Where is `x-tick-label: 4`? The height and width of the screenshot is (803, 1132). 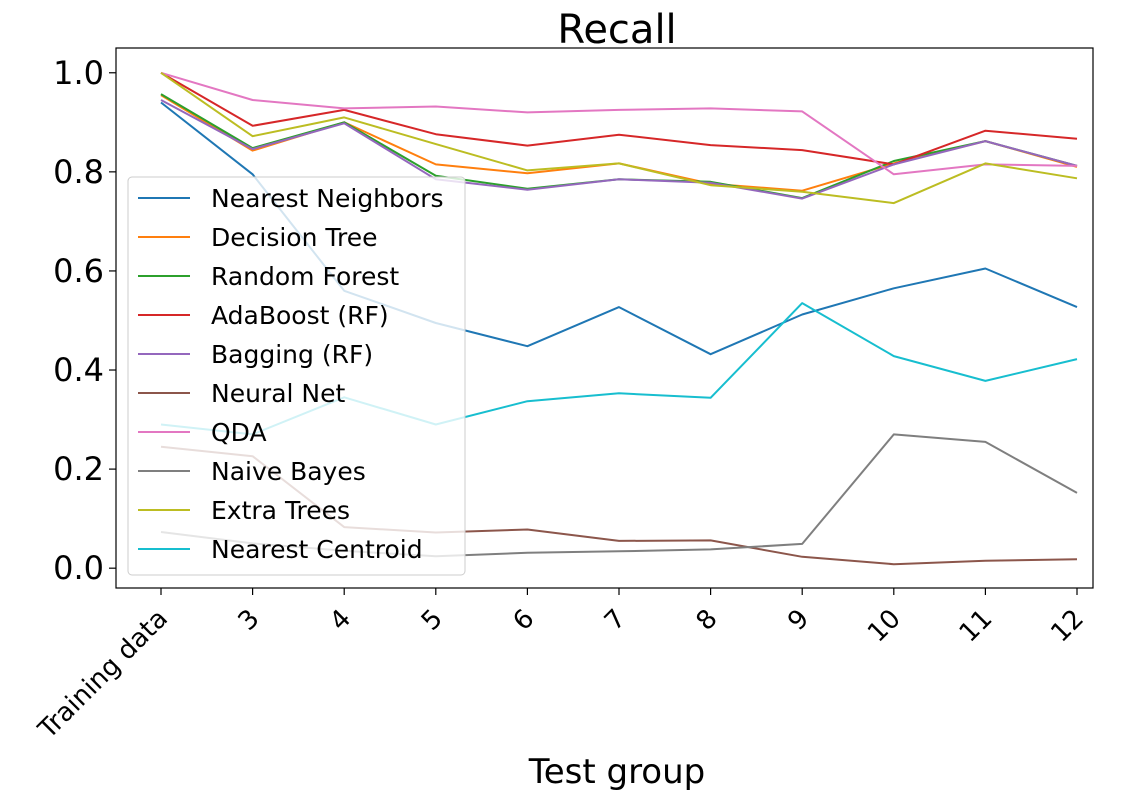
x-tick-label: 4 is located at coordinates (340, 620).